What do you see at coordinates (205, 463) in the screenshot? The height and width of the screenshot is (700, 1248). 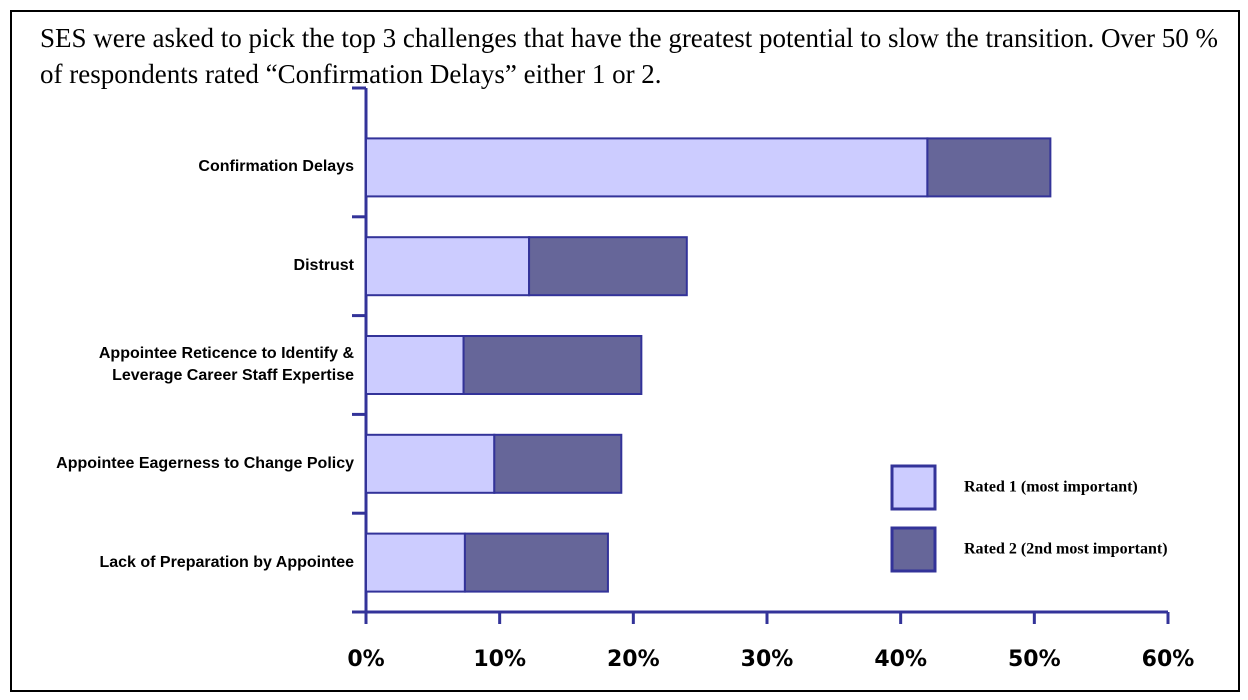 I see `category-label: Appointee Eagerness to Change Policy` at bounding box center [205, 463].